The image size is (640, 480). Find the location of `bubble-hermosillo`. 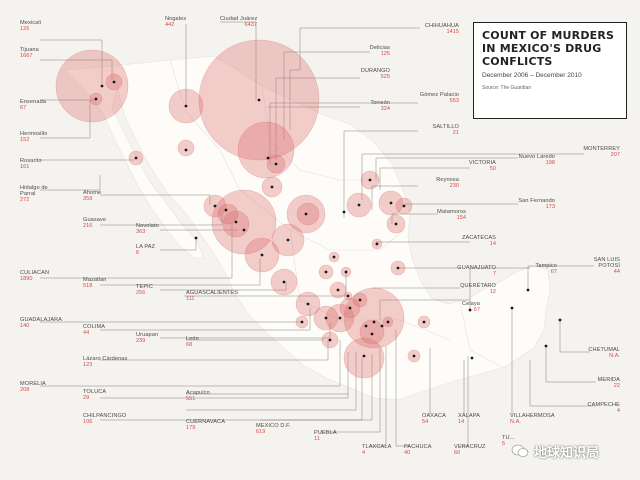

bubble-hermosillo is located at coordinates (186, 148).